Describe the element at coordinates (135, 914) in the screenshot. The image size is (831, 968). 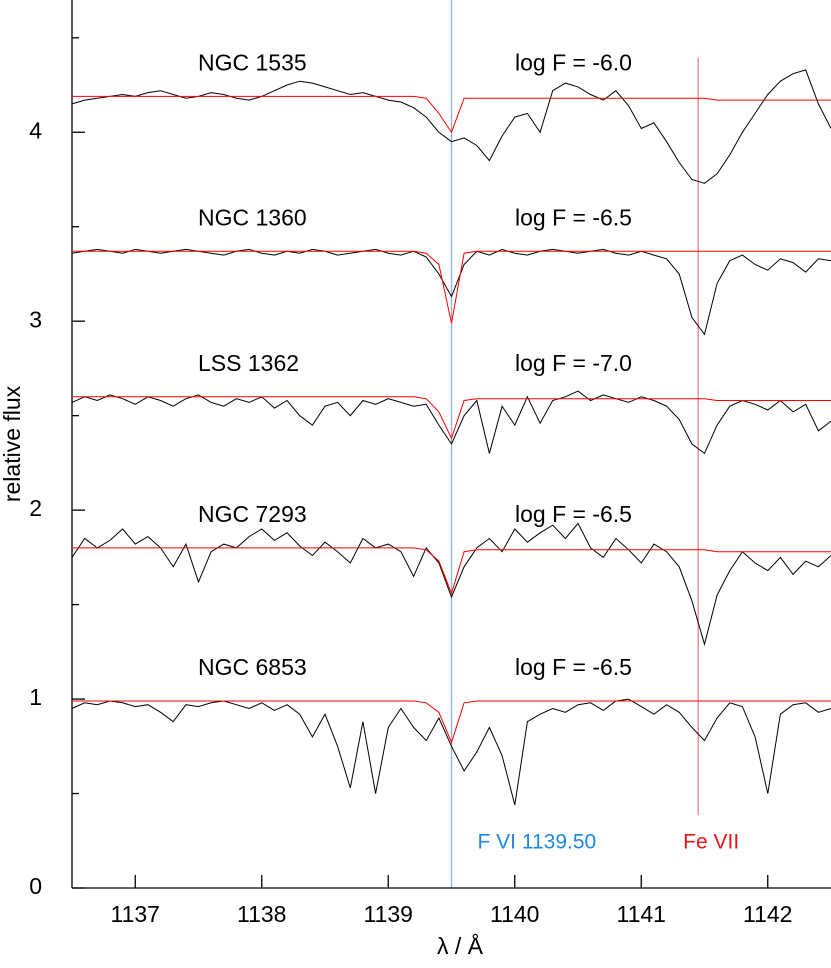
I see `x-tick-label: 1137` at that location.